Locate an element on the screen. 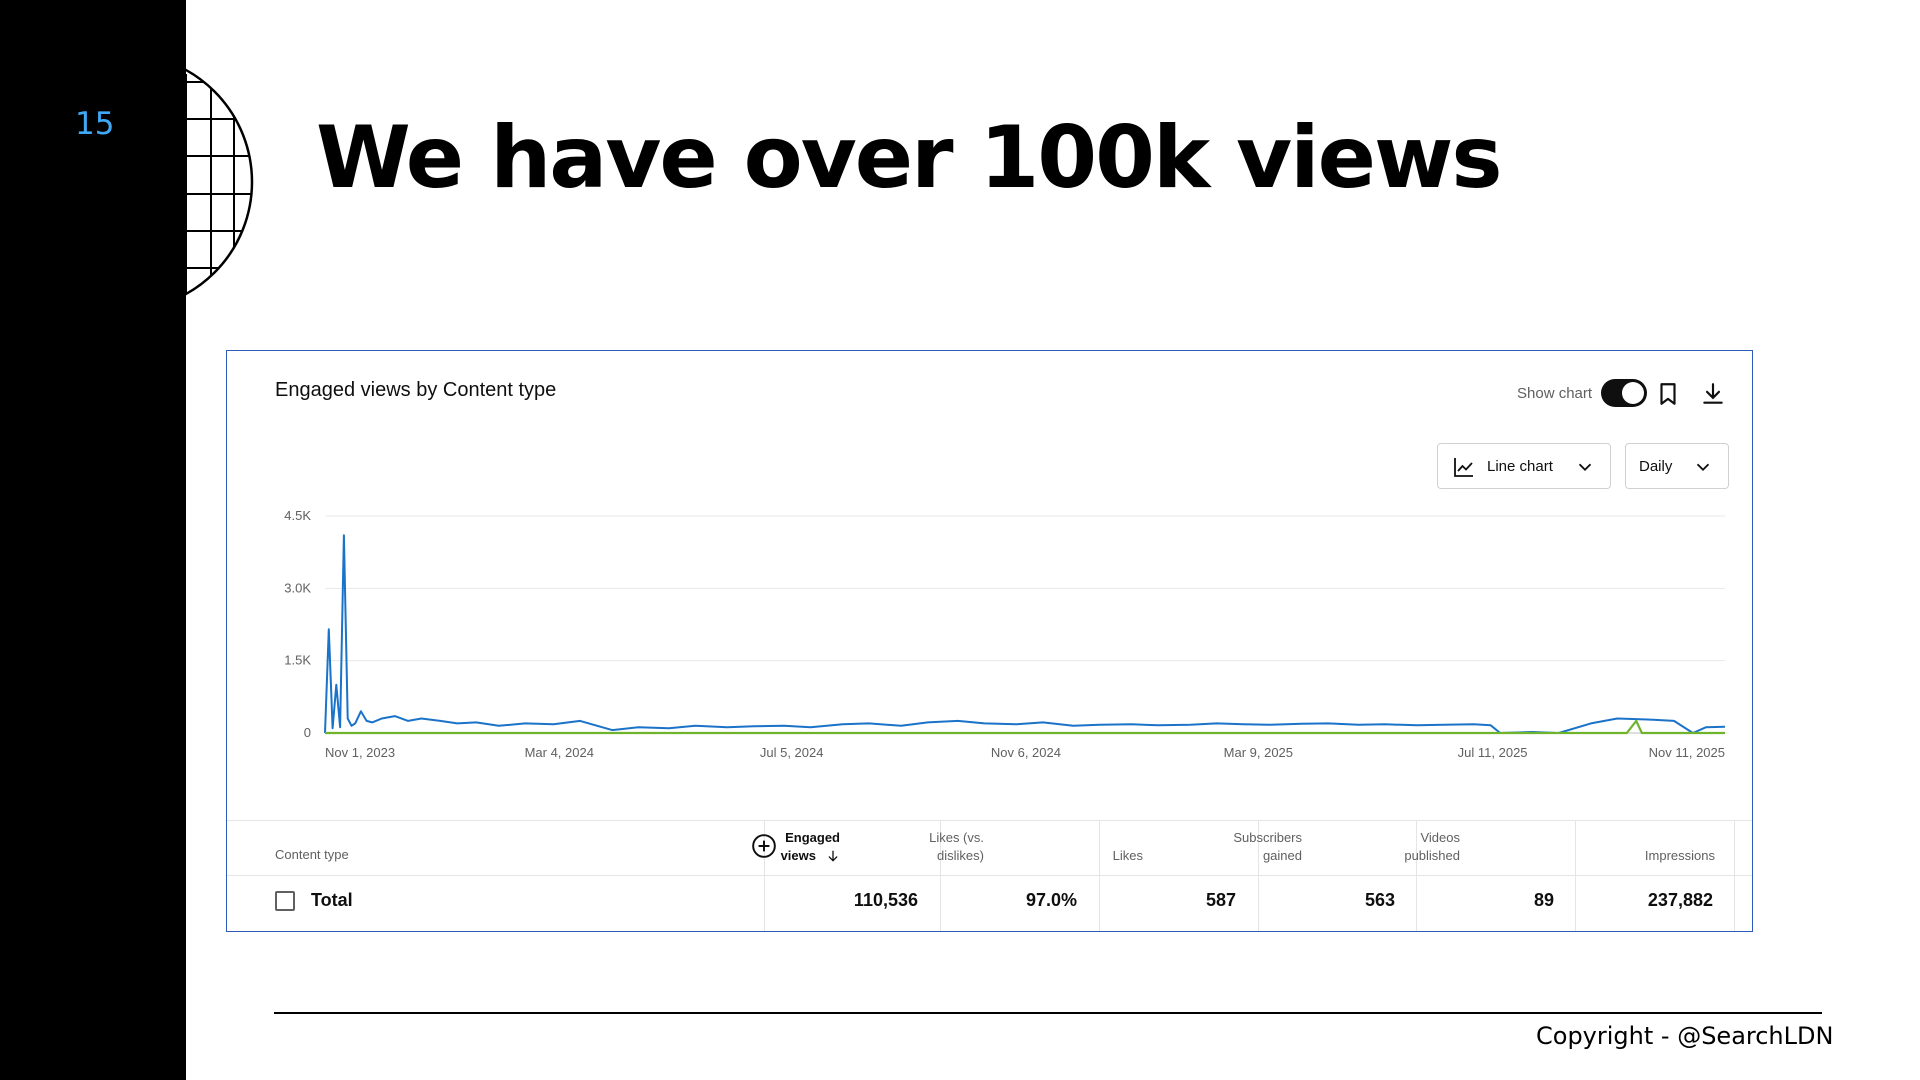 The height and width of the screenshot is (1080, 1920). total-likes: 587 is located at coordinates (1220, 900).